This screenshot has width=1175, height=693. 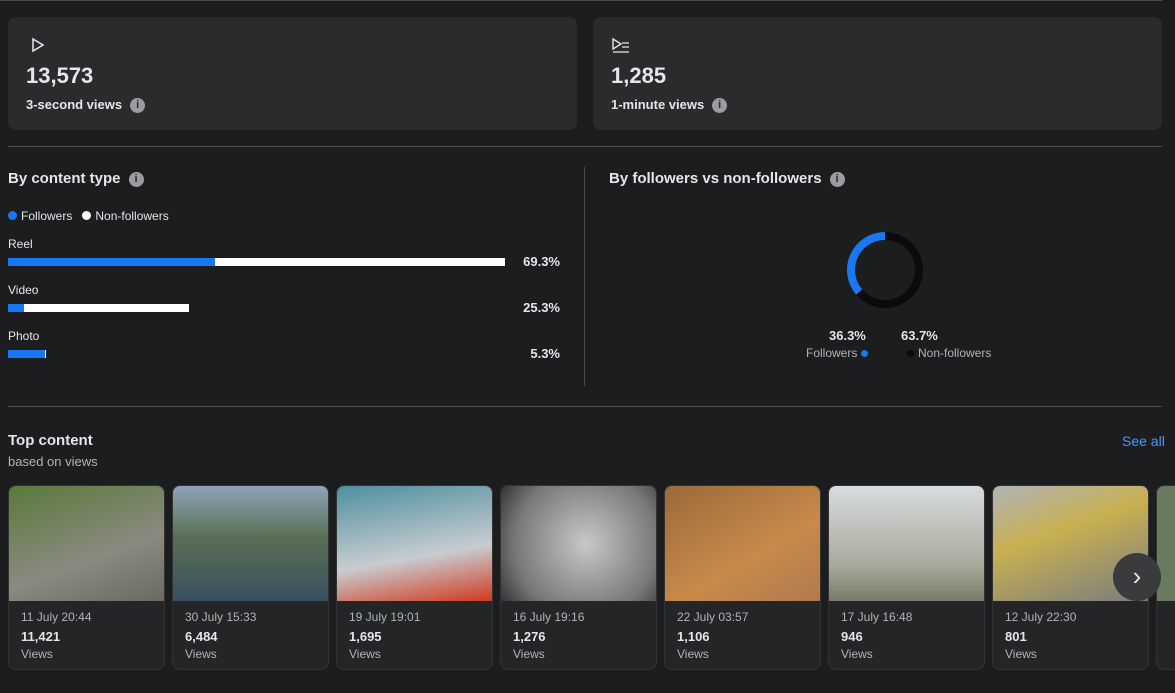 I want to click on stat-label: 3-second views i, so click(x=86, y=105).